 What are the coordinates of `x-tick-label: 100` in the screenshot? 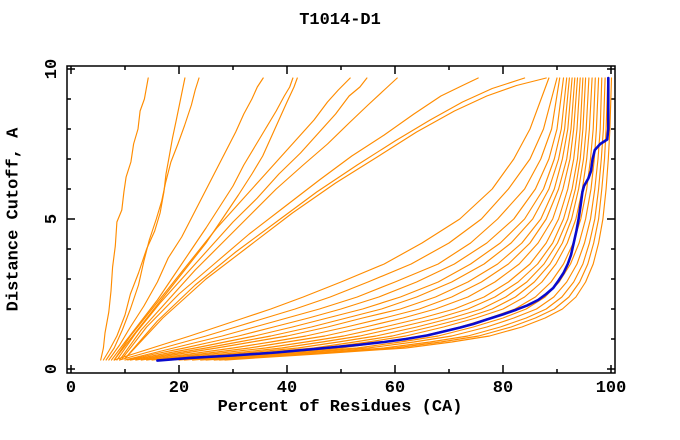 It's located at (611, 388).